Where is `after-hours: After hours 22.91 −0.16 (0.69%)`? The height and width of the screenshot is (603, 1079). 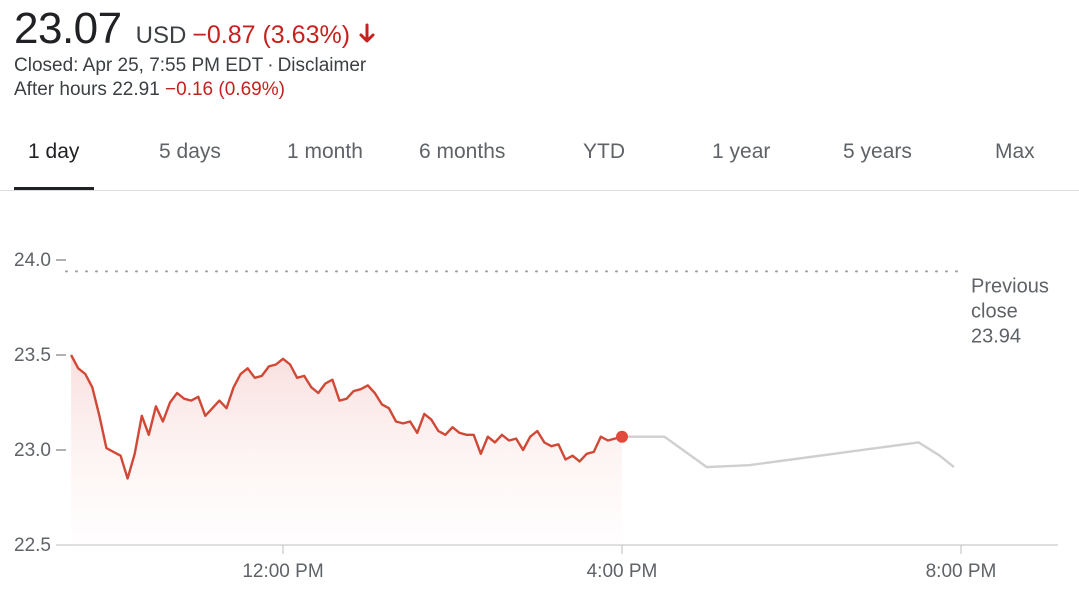
after-hours: After hours 22.91 −0.16 (0.69%) is located at coordinates (195, 90).